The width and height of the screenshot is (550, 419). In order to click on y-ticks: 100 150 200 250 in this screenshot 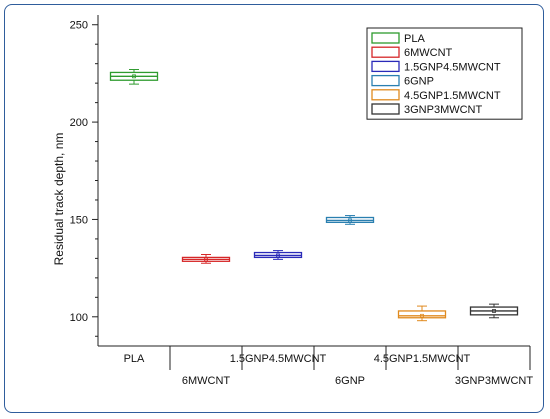, I will do `click(84, 178)`.